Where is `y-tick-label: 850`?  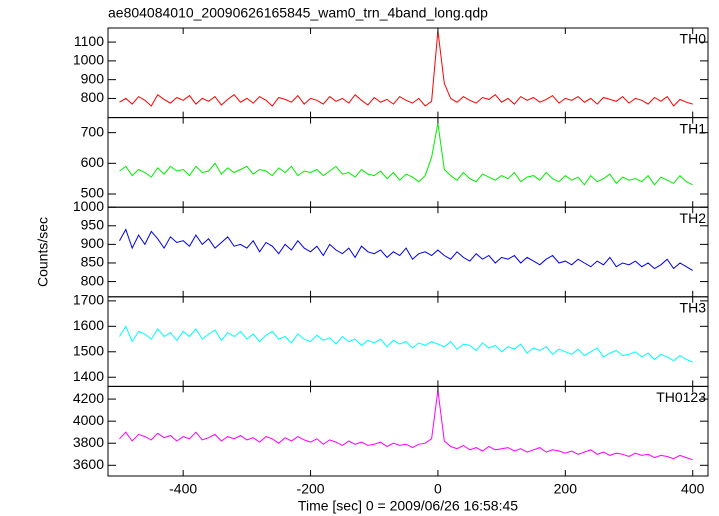 y-tick-label: 850 is located at coordinates (93, 262).